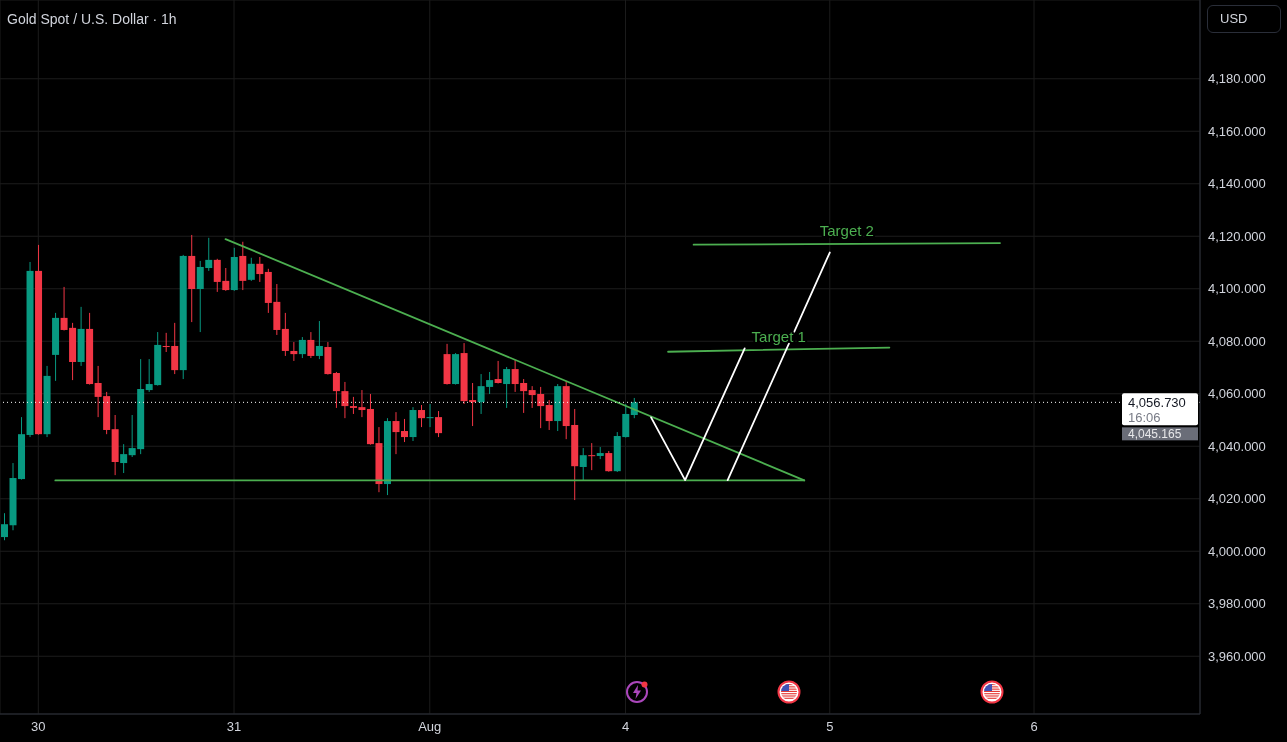 The height and width of the screenshot is (742, 1287). What do you see at coordinates (1237, 289) in the screenshot?
I see `y-tick-label: 4,100.000` at bounding box center [1237, 289].